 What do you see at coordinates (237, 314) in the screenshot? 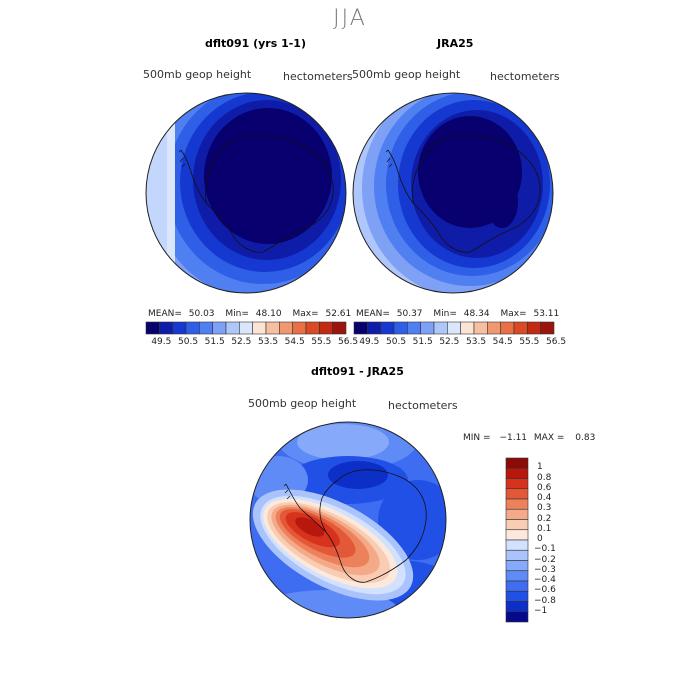
I see `panel-1-min-label: Min=` at bounding box center [237, 314].